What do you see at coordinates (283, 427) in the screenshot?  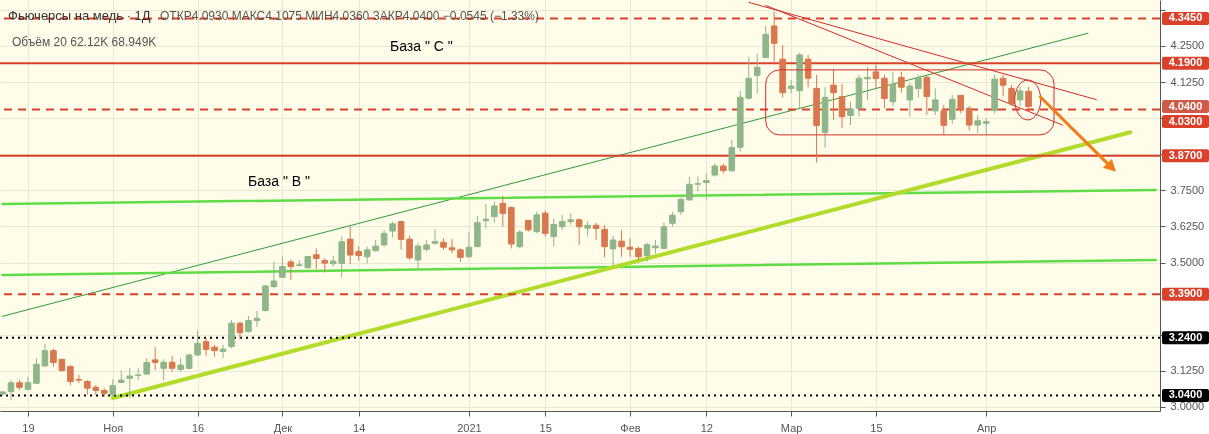 I see `x-tick-label: Дек` at bounding box center [283, 427].